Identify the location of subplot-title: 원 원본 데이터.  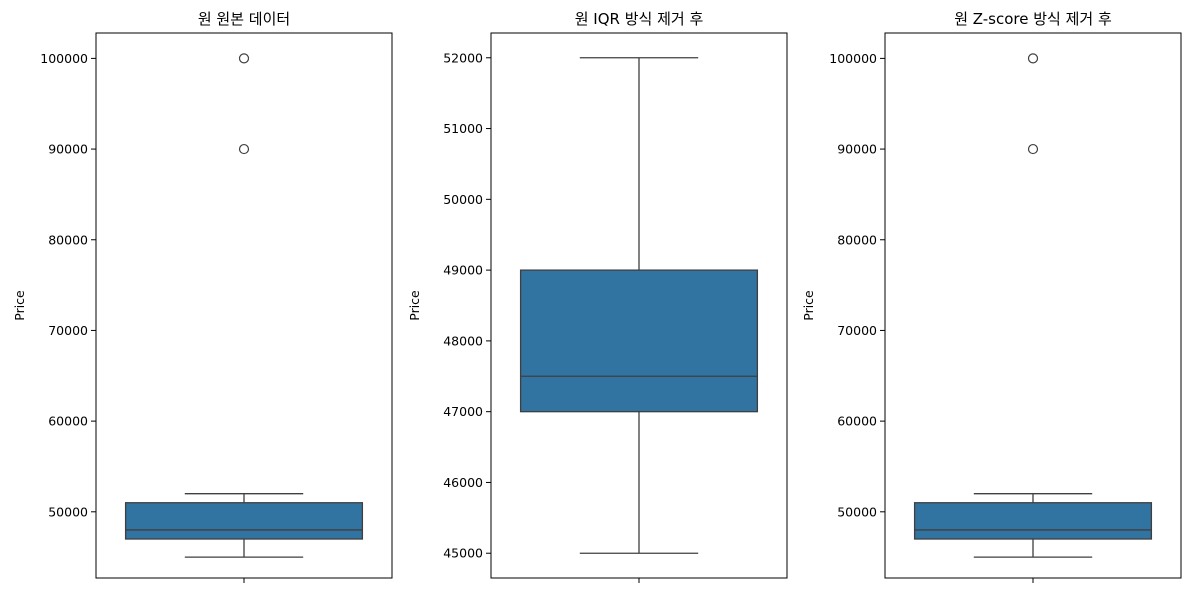
(244, 19).